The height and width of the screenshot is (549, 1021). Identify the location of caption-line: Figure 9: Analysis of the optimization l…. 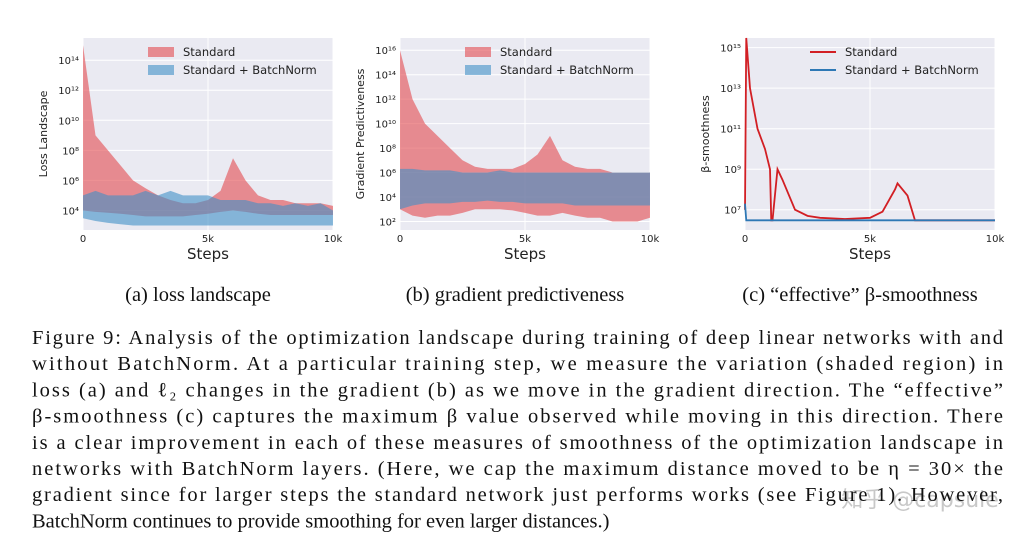
(517, 338).